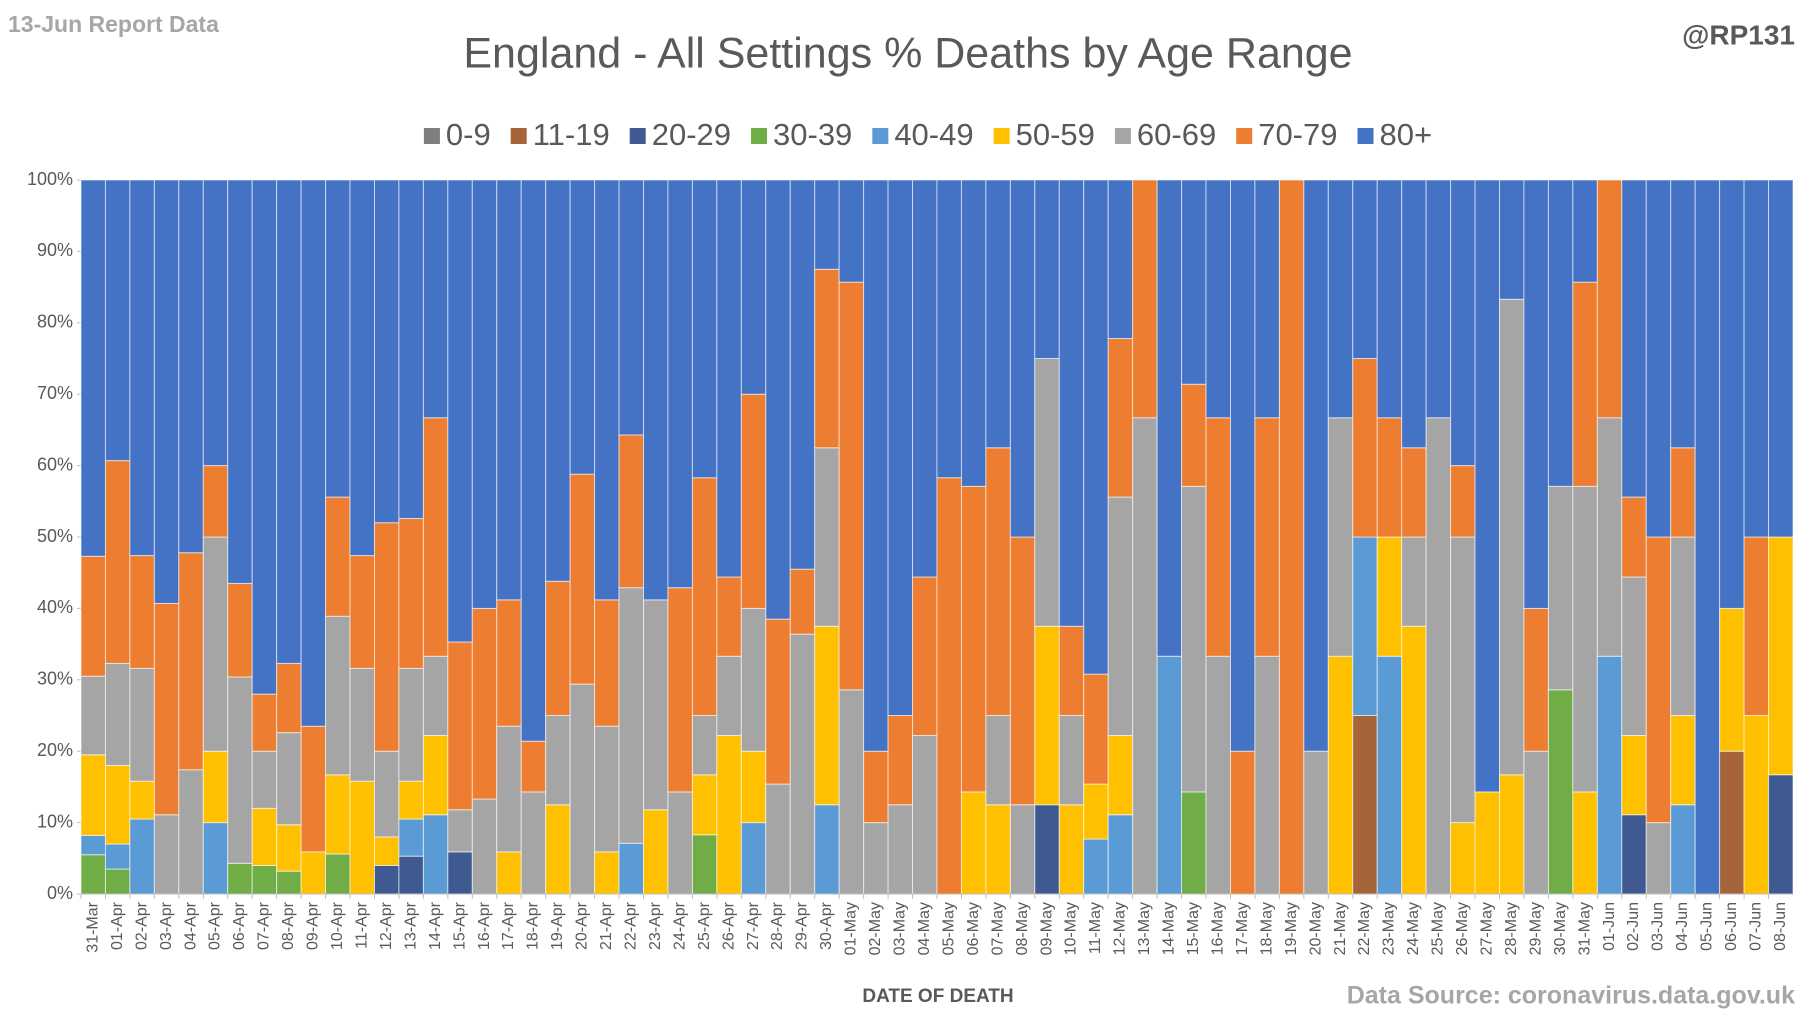 The image size is (1816, 1022). I want to click on x-tick-label: 26-May, so click(1462, 928).